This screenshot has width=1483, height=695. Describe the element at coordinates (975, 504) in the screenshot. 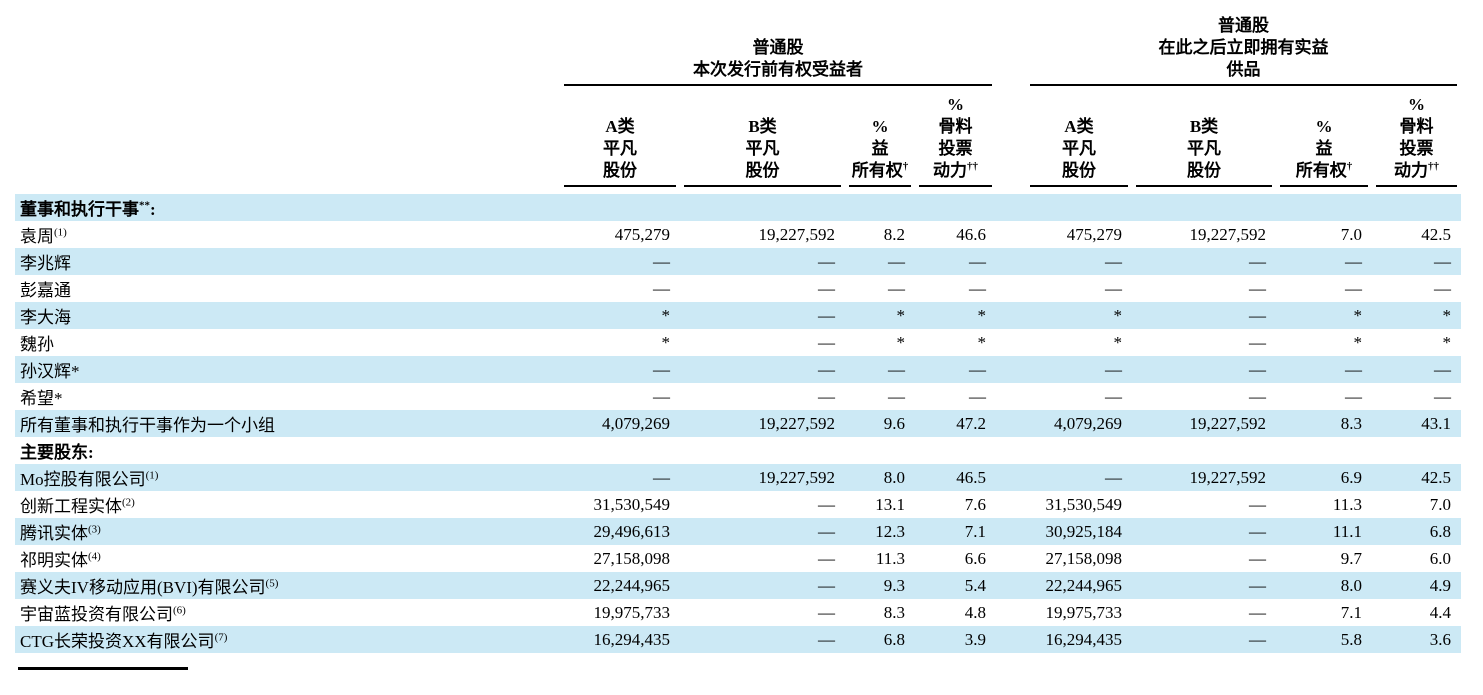

I see `value-cell: 7.6` at that location.